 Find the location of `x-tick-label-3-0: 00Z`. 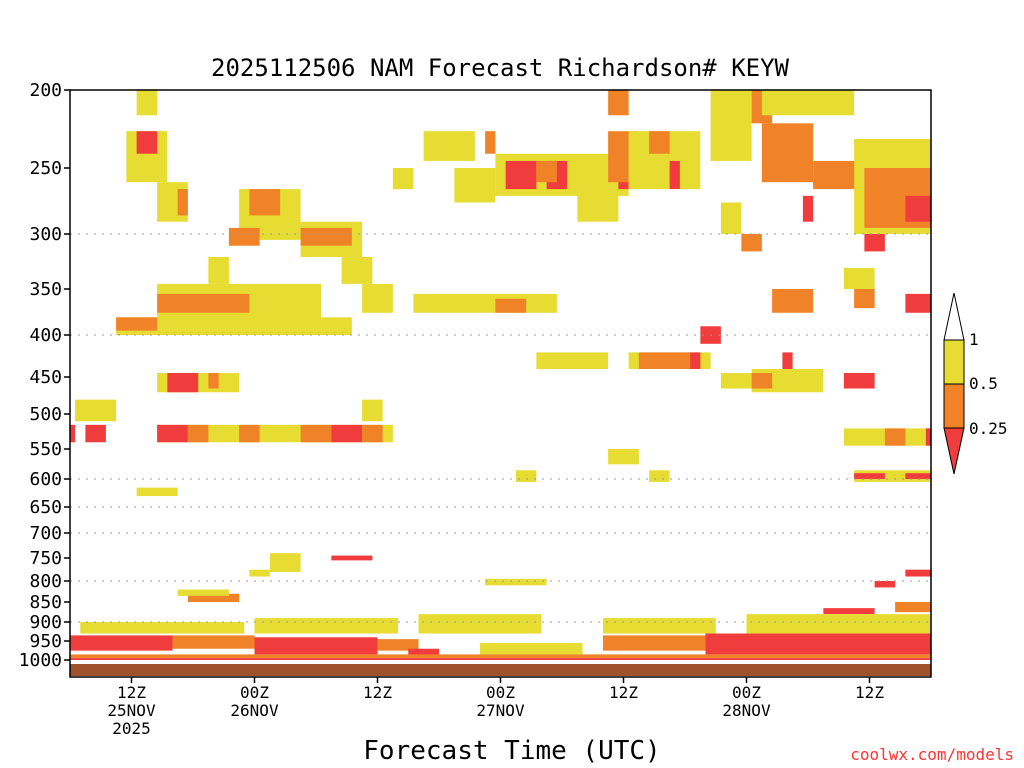

x-tick-label-3-0: 00Z is located at coordinates (500, 692).